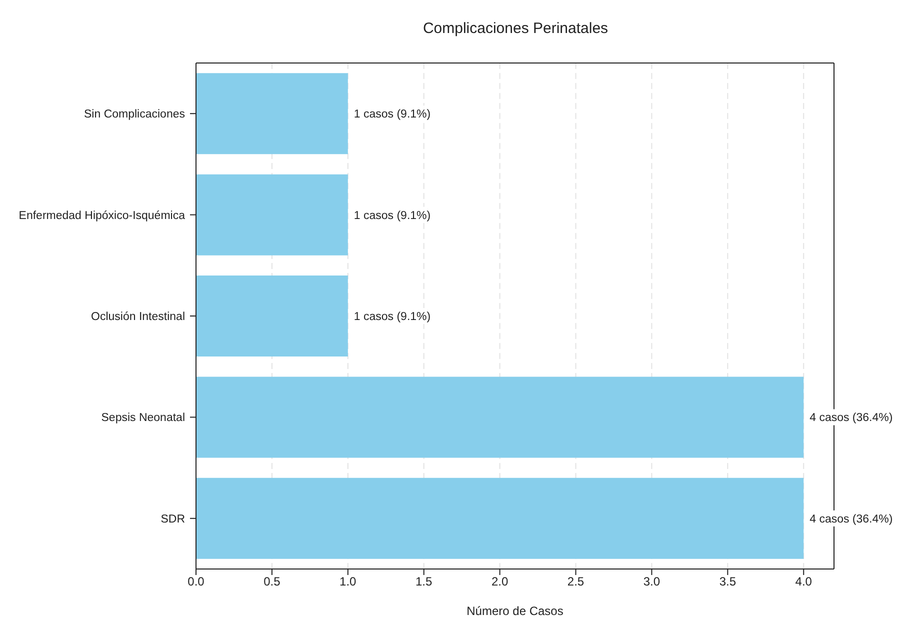 Image resolution: width=901 pixels, height=629 pixels. I want to click on y-tick-label: Oclusión Intestinal, so click(138, 317).